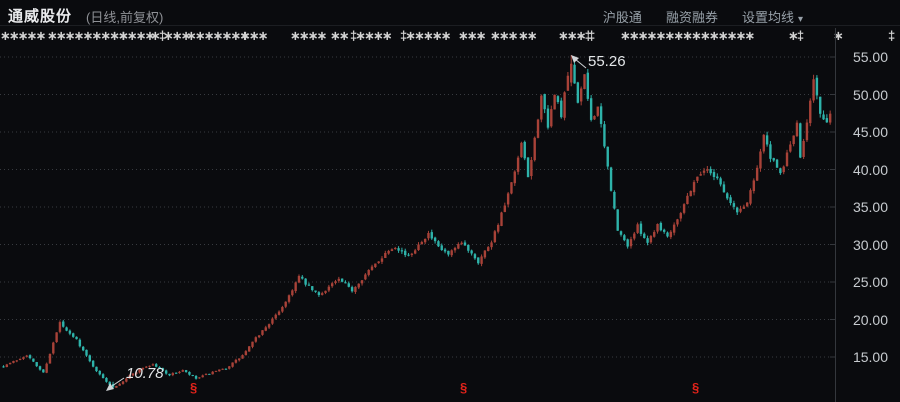 This screenshot has height=402, width=900. Describe the element at coordinates (371, 35) in the screenshot. I see `announcement-marker: ‡∗∗∗∗` at that location.